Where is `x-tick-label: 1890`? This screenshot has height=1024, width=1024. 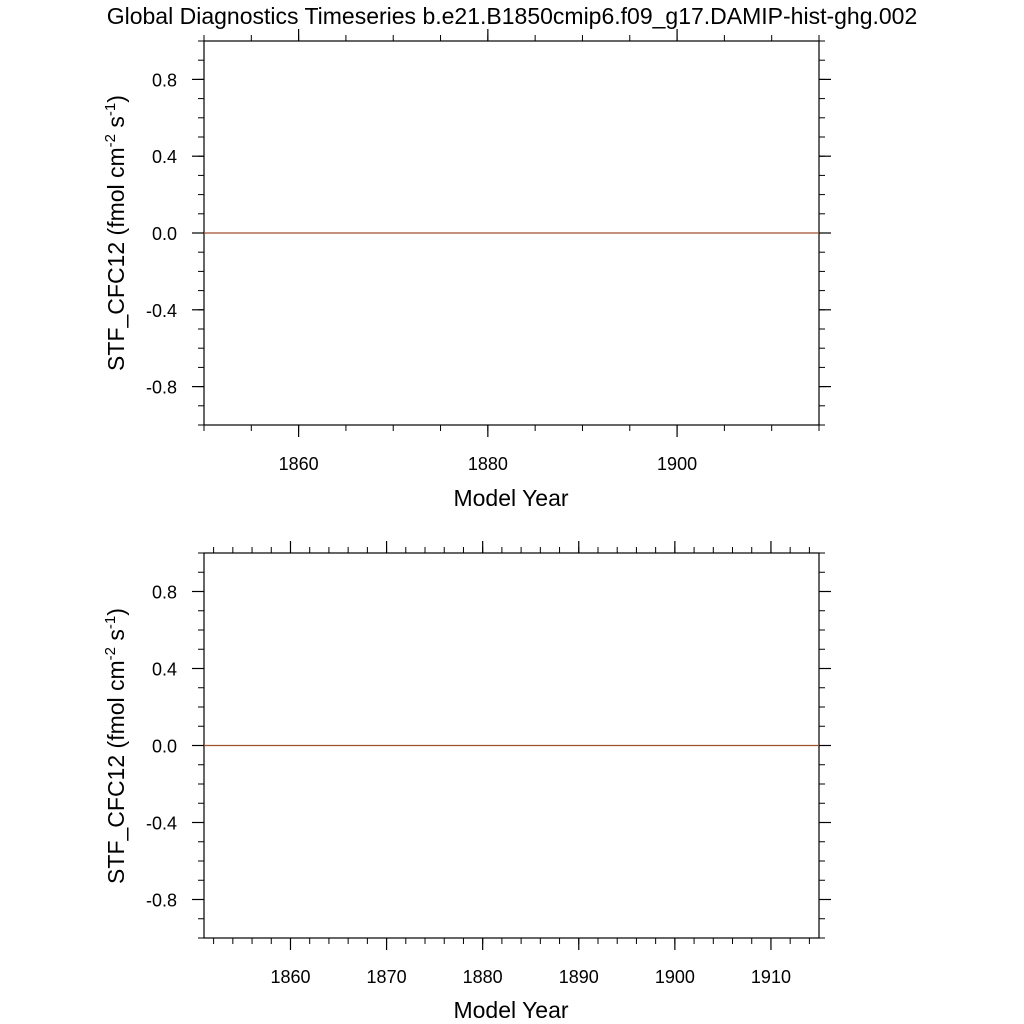 x-tick-label: 1890 is located at coordinates (579, 977).